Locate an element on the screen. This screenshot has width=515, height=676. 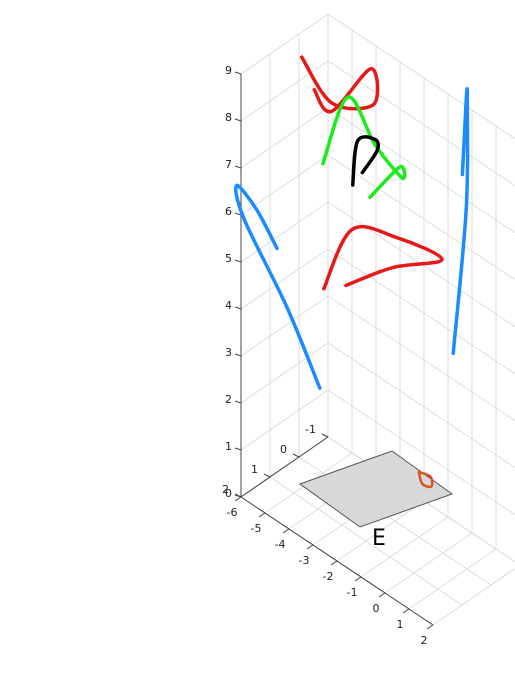
x-tick-label: 0 is located at coordinates (376, 608).